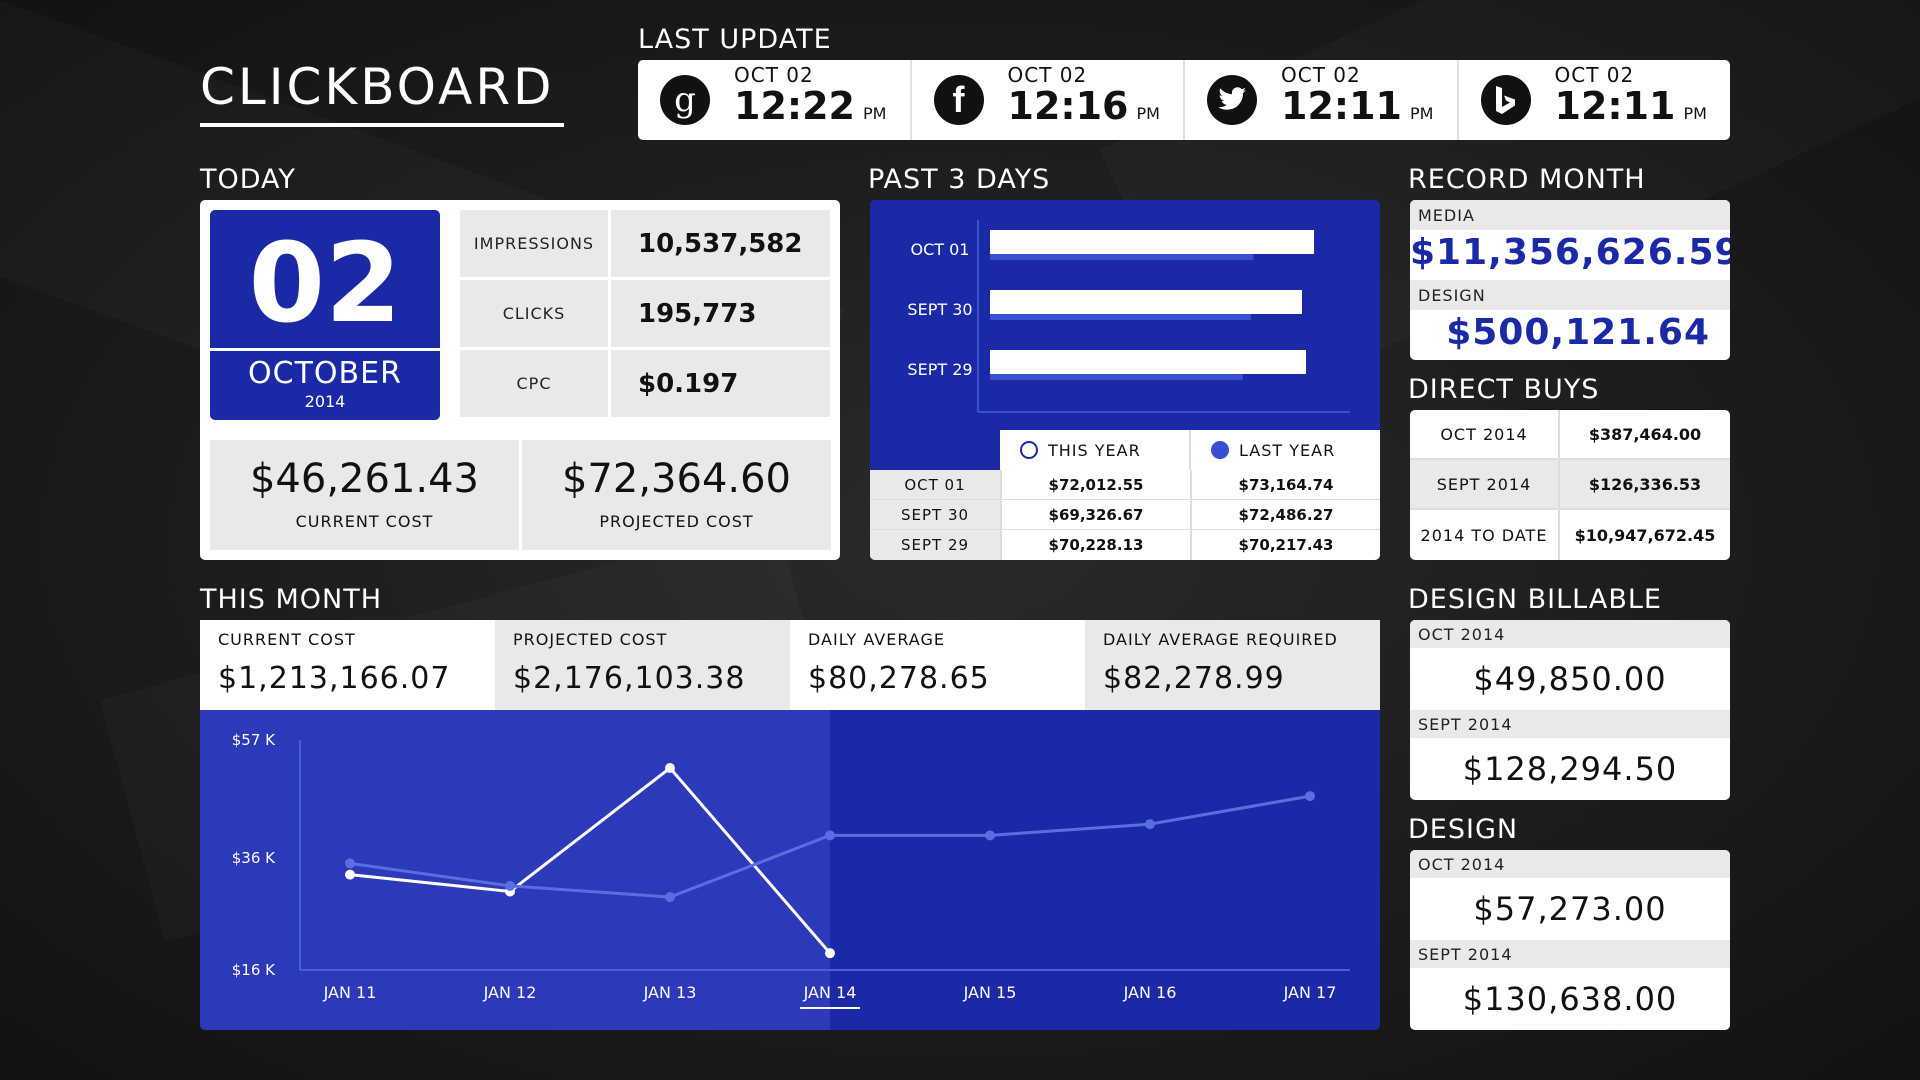 This screenshot has width=1920, height=1080. What do you see at coordinates (1570, 679) in the screenshot?
I see `billable-value: $49,850.00` at bounding box center [1570, 679].